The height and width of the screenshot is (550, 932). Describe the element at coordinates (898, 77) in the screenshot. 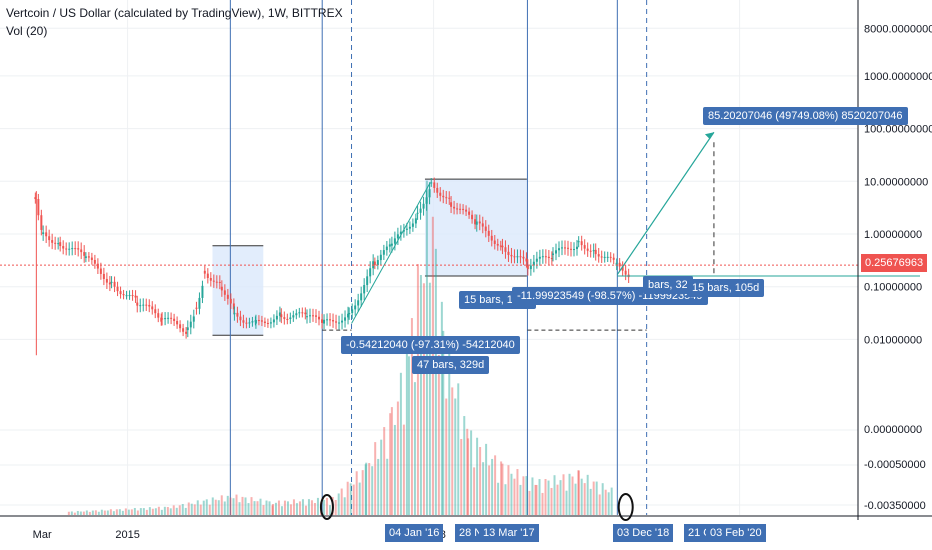

I see `price-tick-label: 1000.00000000` at that location.